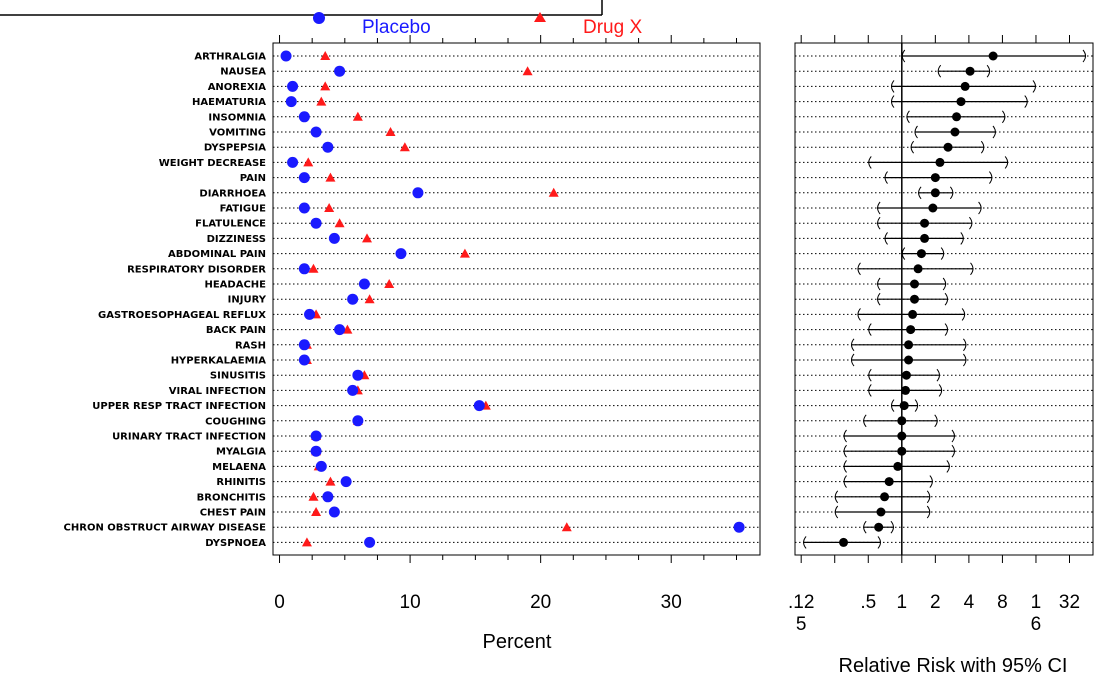 This screenshot has width=1098, height=680. I want to click on category-label: PAIN, so click(253, 178).